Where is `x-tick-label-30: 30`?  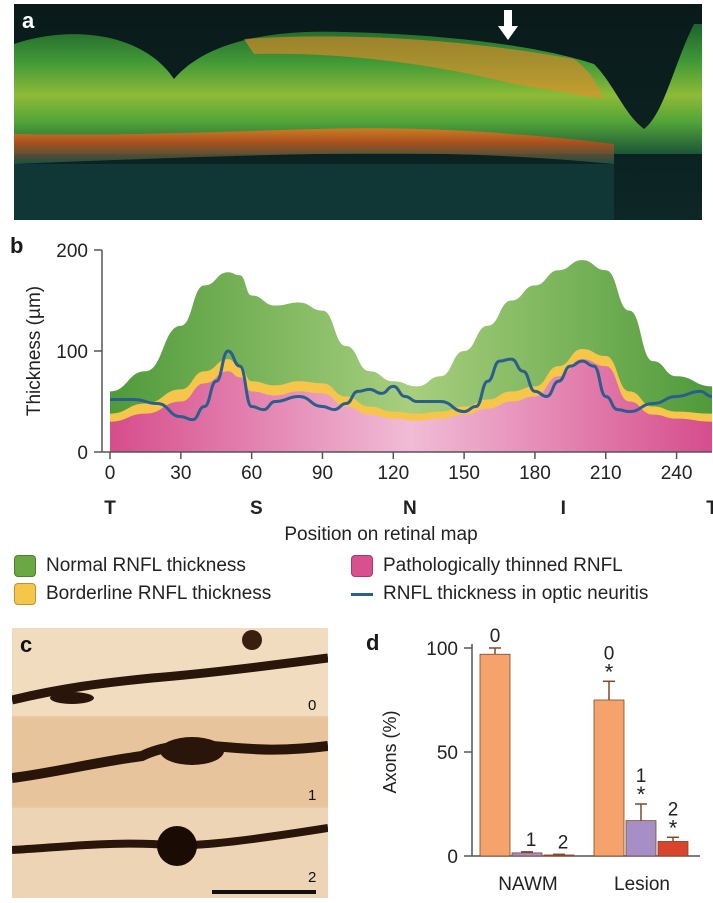
x-tick-label-30: 30 is located at coordinates (180, 473).